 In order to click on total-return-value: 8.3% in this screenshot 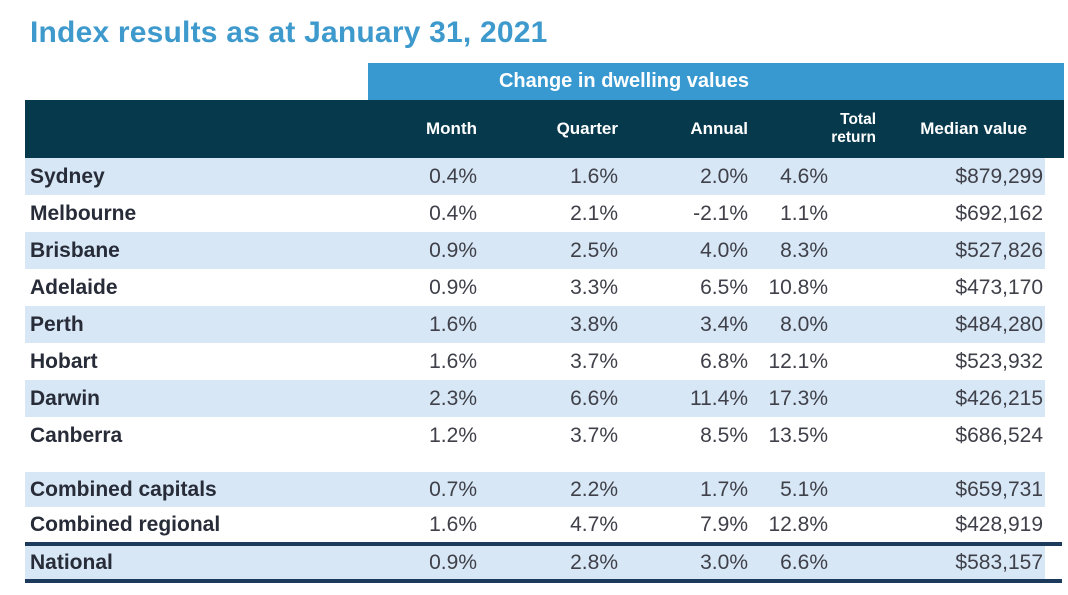, I will do `click(804, 250)`.